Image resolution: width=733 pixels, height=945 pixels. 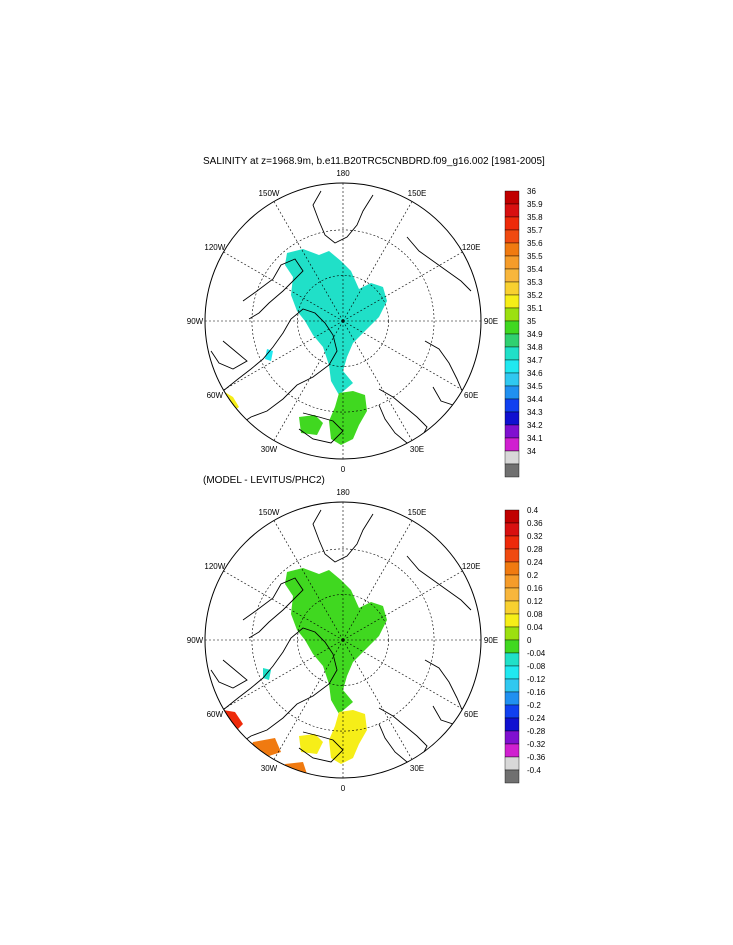 What do you see at coordinates (535, 588) in the screenshot?
I see `colorbar-label: 0.16` at bounding box center [535, 588].